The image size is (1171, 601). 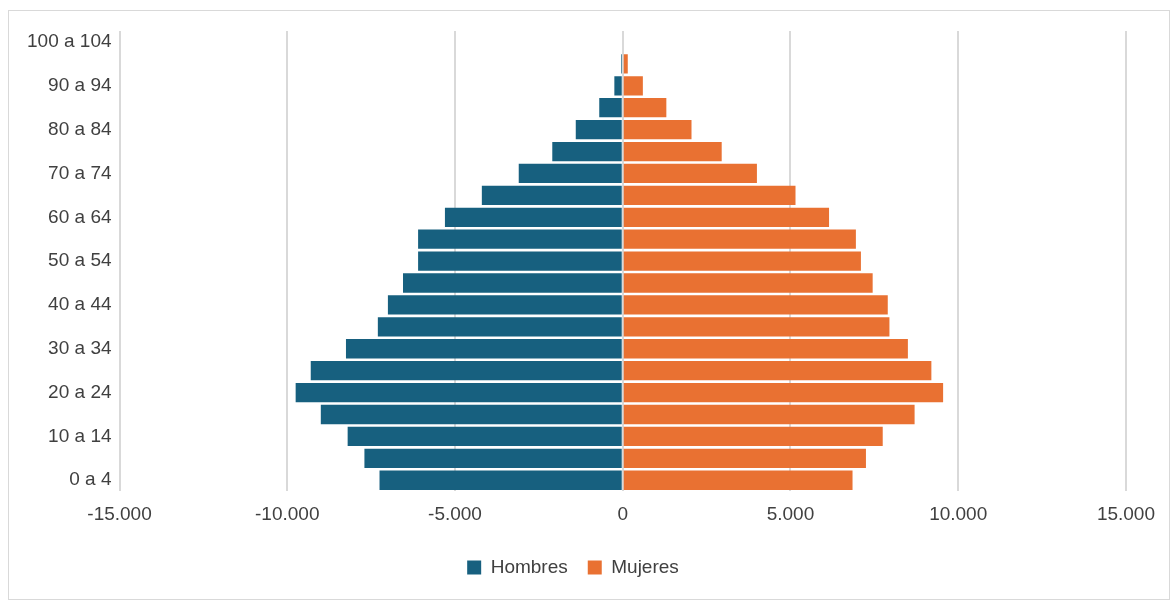 I want to click on x-tick-label: 0, so click(x=623, y=513).